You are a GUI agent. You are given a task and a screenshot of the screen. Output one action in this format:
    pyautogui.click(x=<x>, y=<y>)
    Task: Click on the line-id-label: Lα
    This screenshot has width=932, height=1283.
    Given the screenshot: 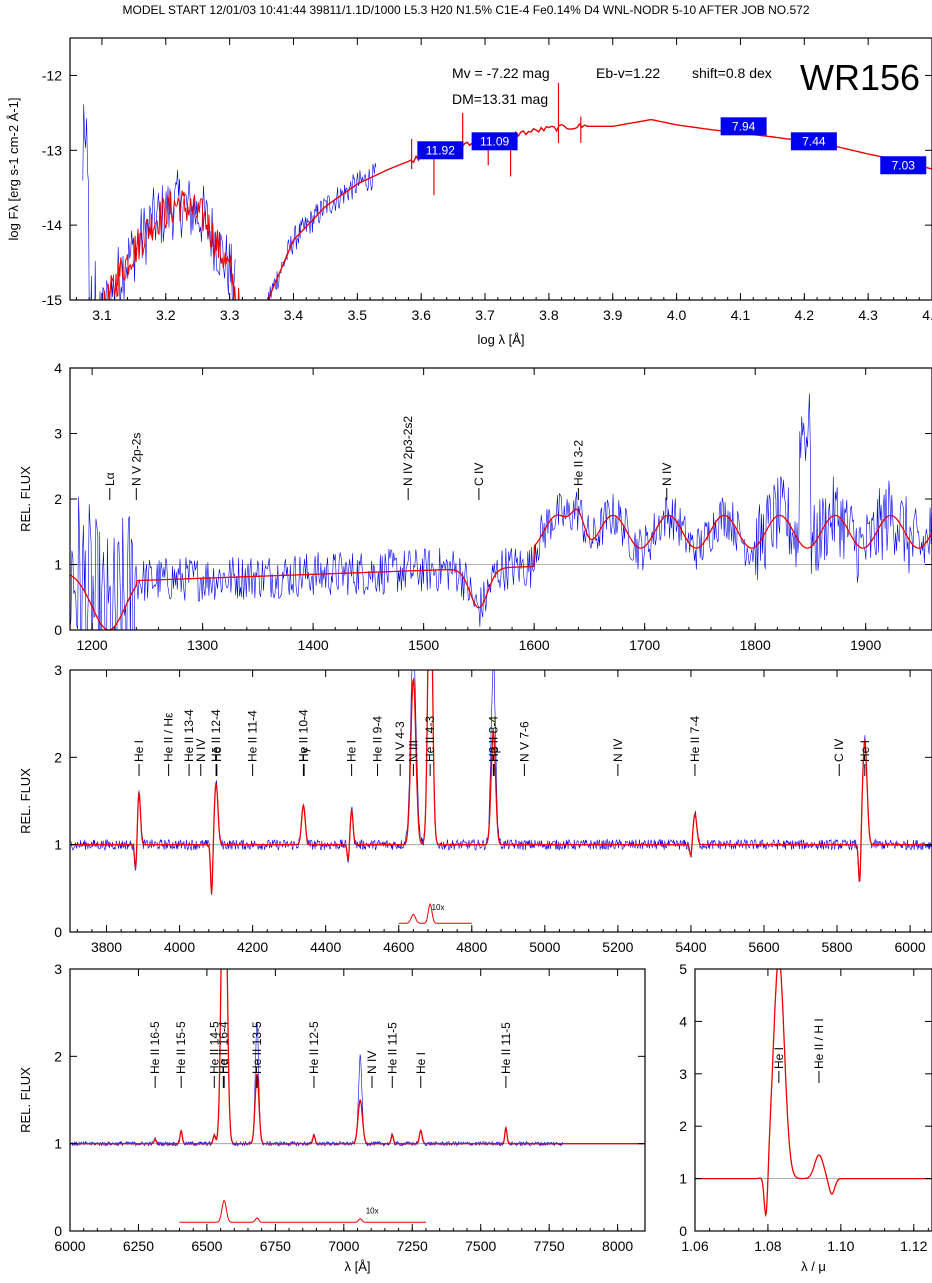 What is the action you would take?
    pyautogui.click(x=110, y=479)
    